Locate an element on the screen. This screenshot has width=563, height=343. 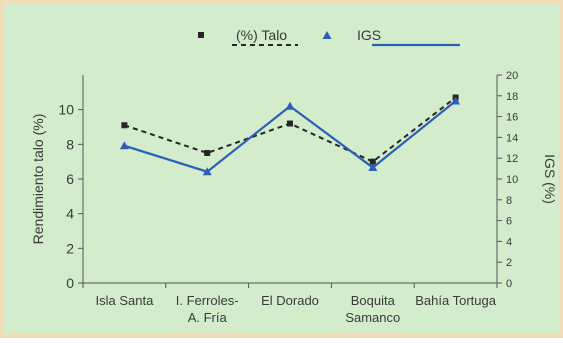
y-left-tick-label: 6 is located at coordinates (70, 179).